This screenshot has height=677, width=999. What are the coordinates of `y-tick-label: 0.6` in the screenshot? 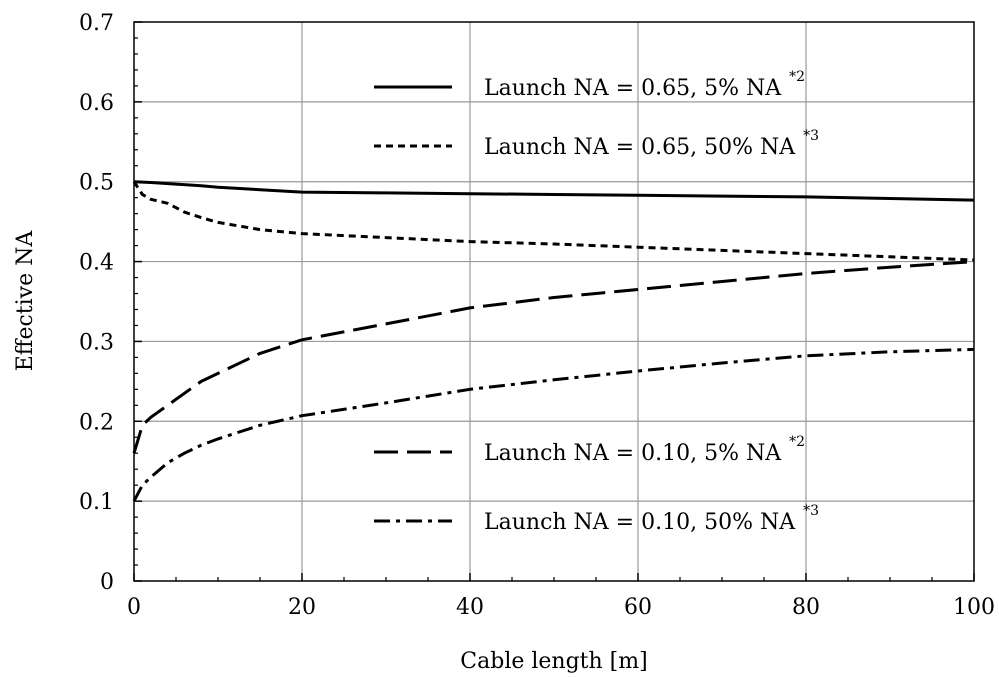 It's located at (96, 103).